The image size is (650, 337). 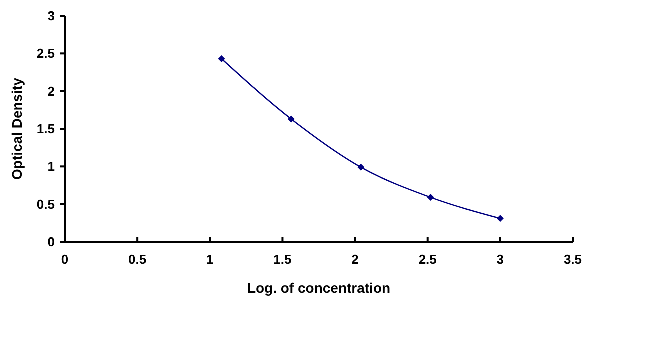 I want to click on x-tick-label: 3, so click(x=500, y=259).